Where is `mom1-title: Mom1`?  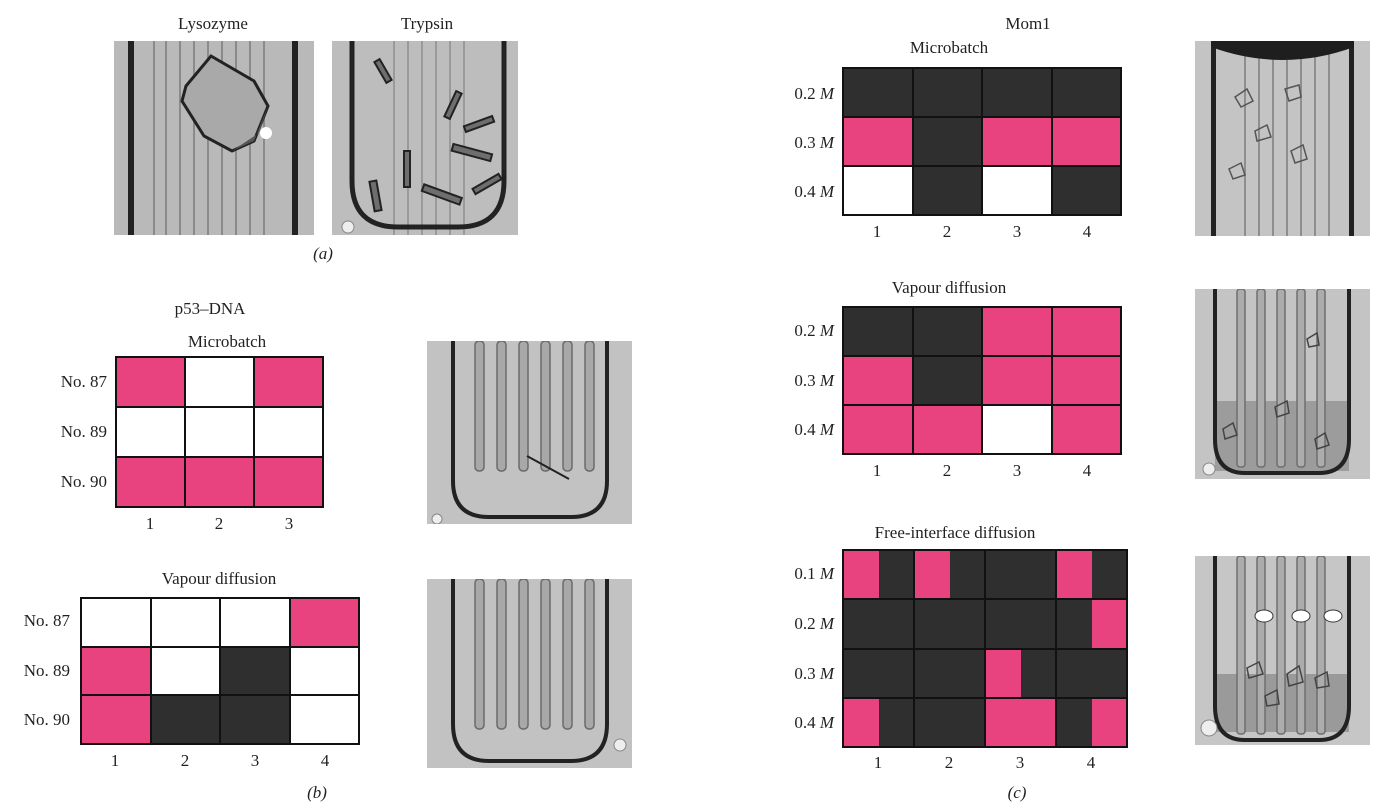 mom1-title: Mom1 is located at coordinates (1028, 23).